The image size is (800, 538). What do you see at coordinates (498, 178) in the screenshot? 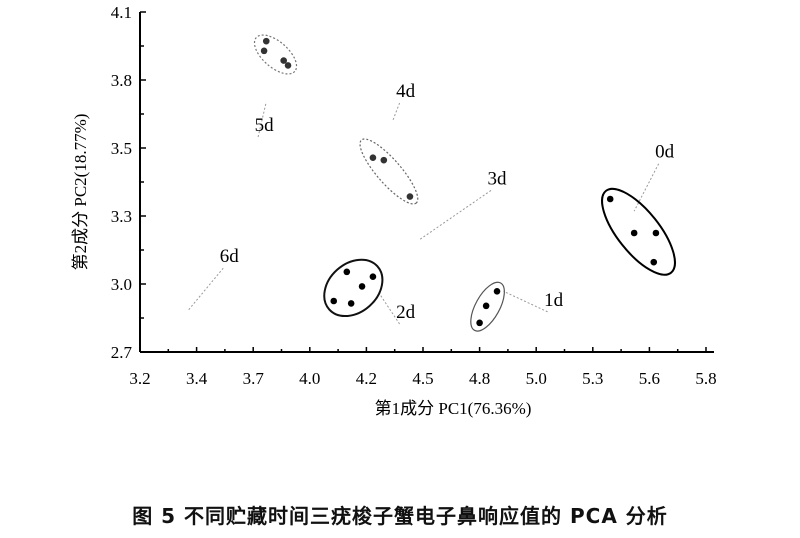
I see `group-label-3d: 3d` at bounding box center [498, 178].